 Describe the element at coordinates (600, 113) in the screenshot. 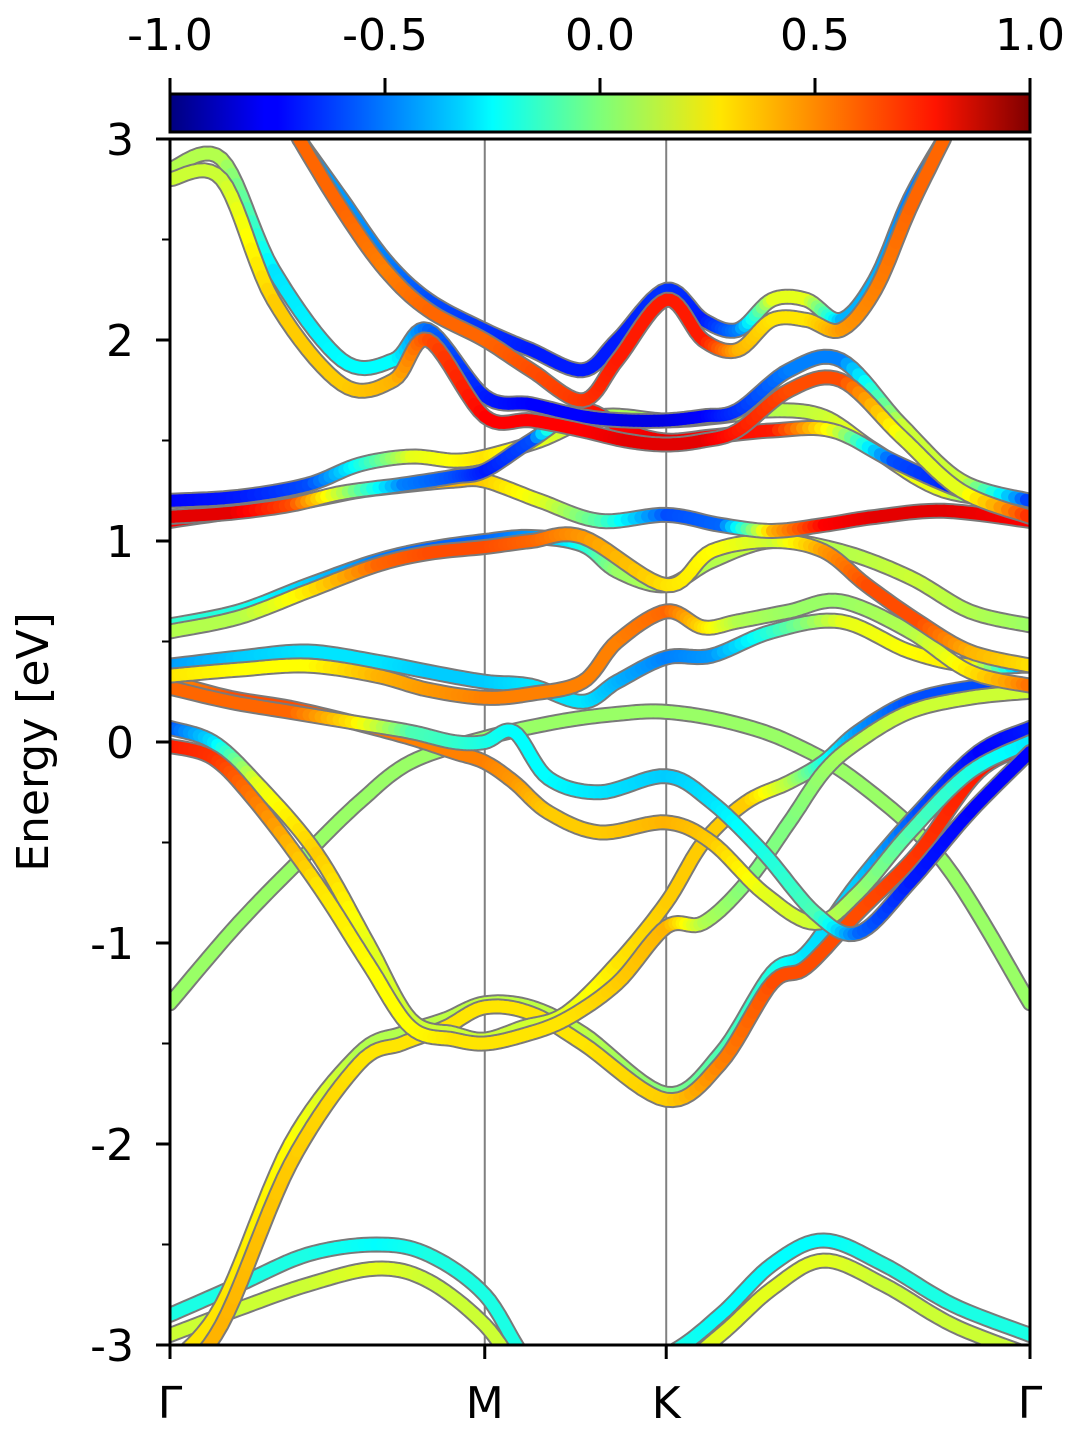

I see `colorbar-gradient` at that location.